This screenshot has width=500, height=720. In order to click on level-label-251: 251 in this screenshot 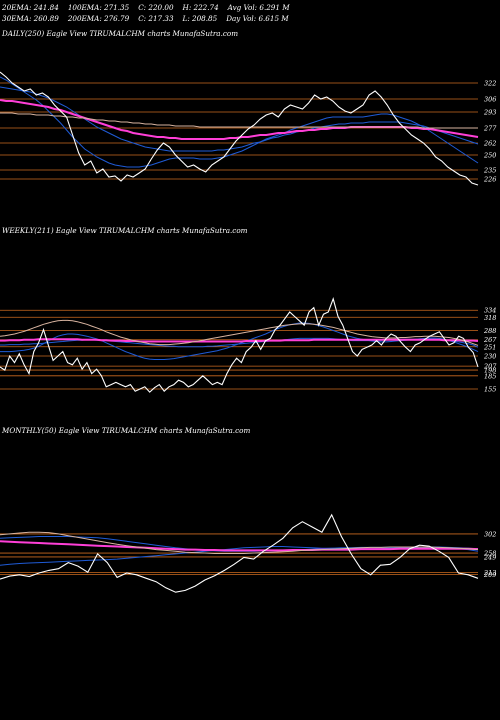, I will do `click(489, 347)`.